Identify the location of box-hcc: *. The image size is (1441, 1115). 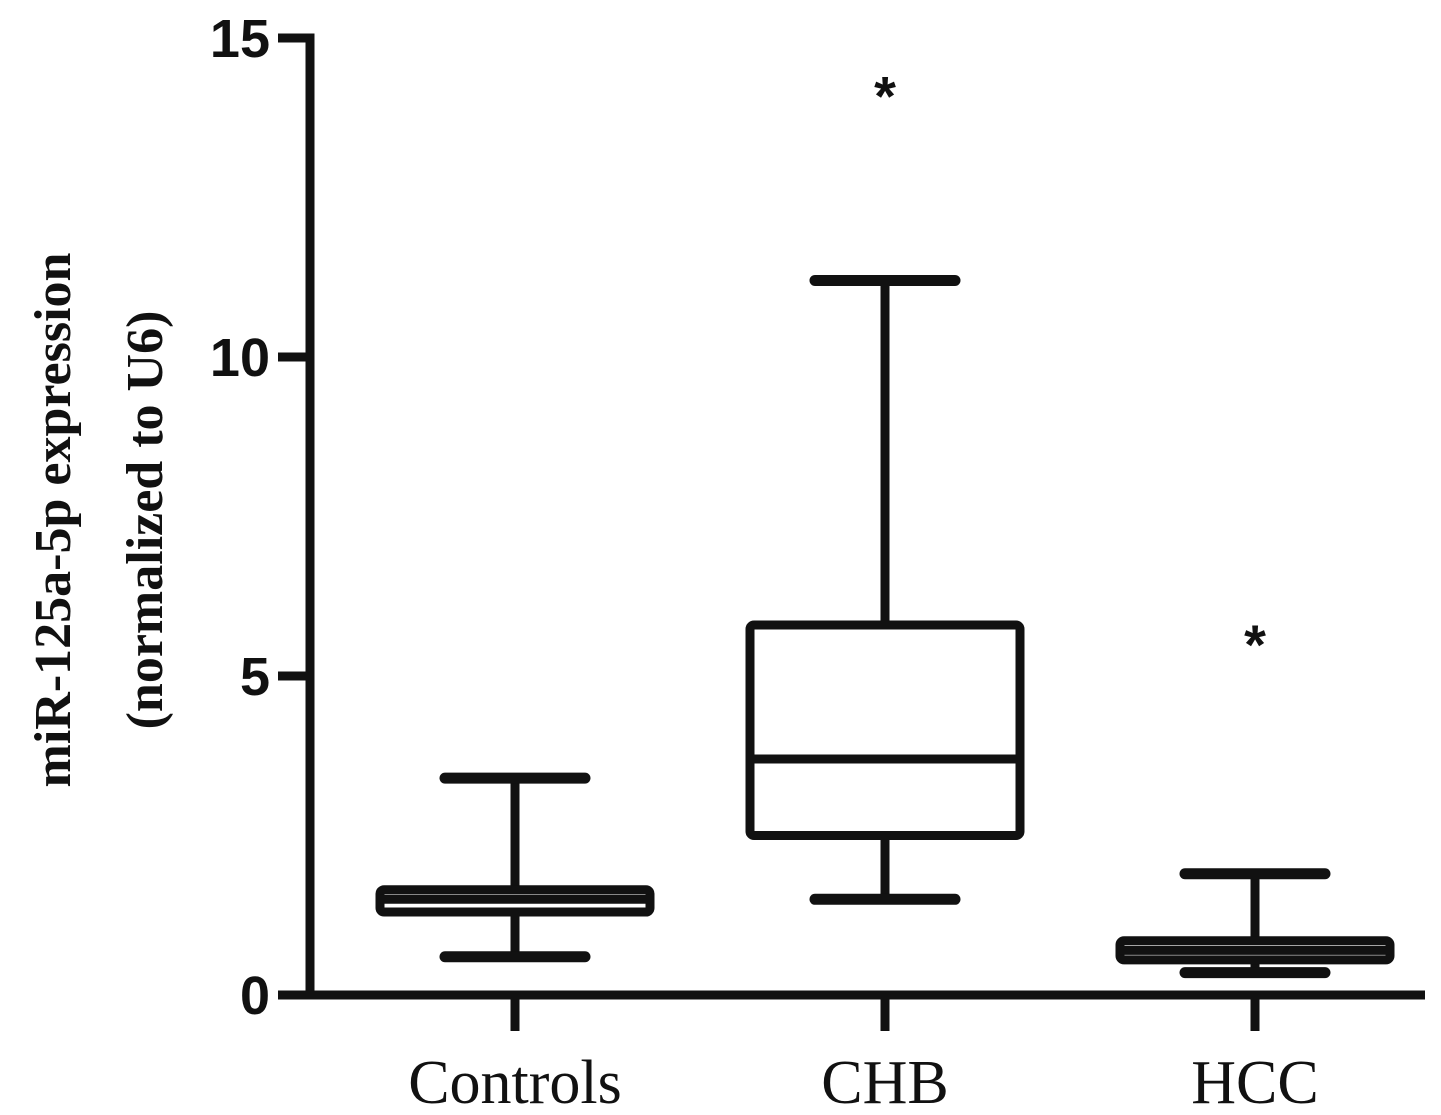
(1255, 796).